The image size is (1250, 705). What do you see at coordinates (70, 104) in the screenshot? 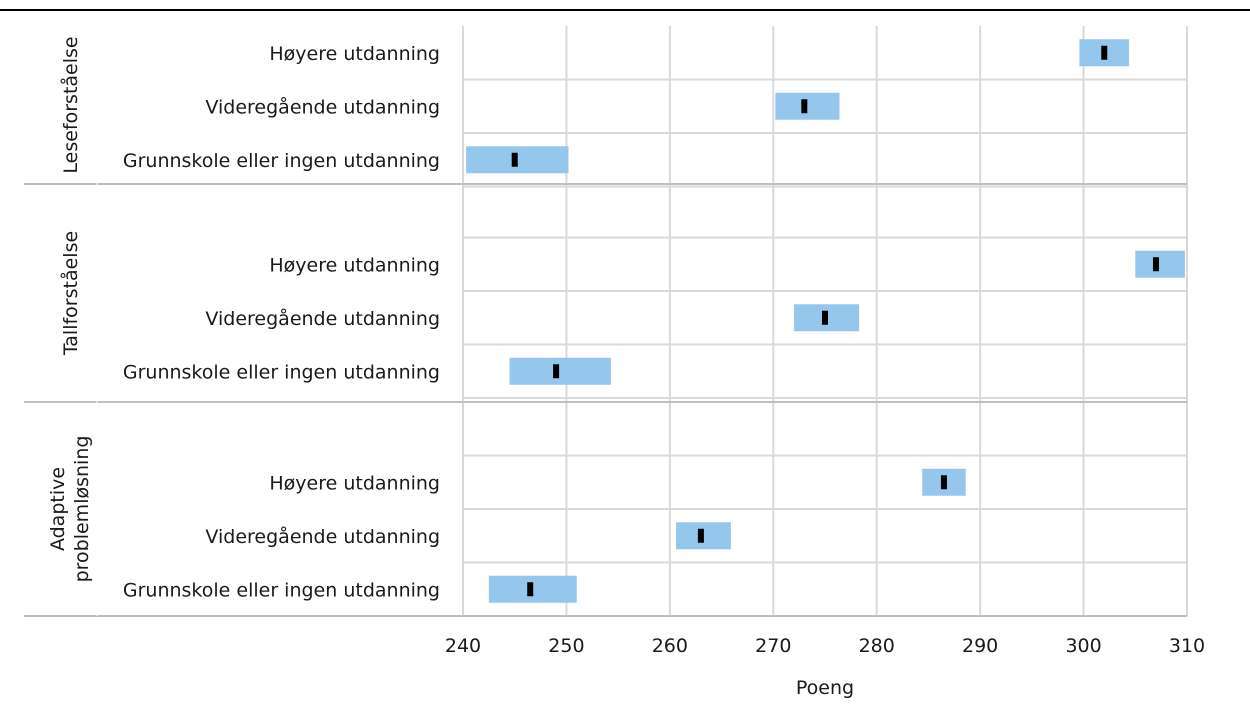
I see `group-label: Leseforståelse` at bounding box center [70, 104].